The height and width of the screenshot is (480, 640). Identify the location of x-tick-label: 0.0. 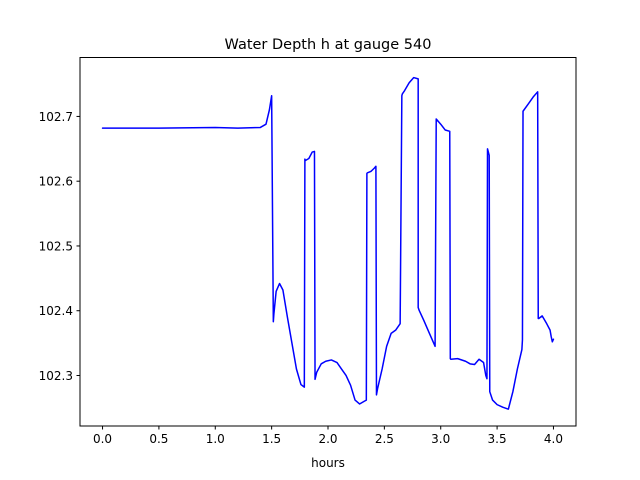
(102, 439).